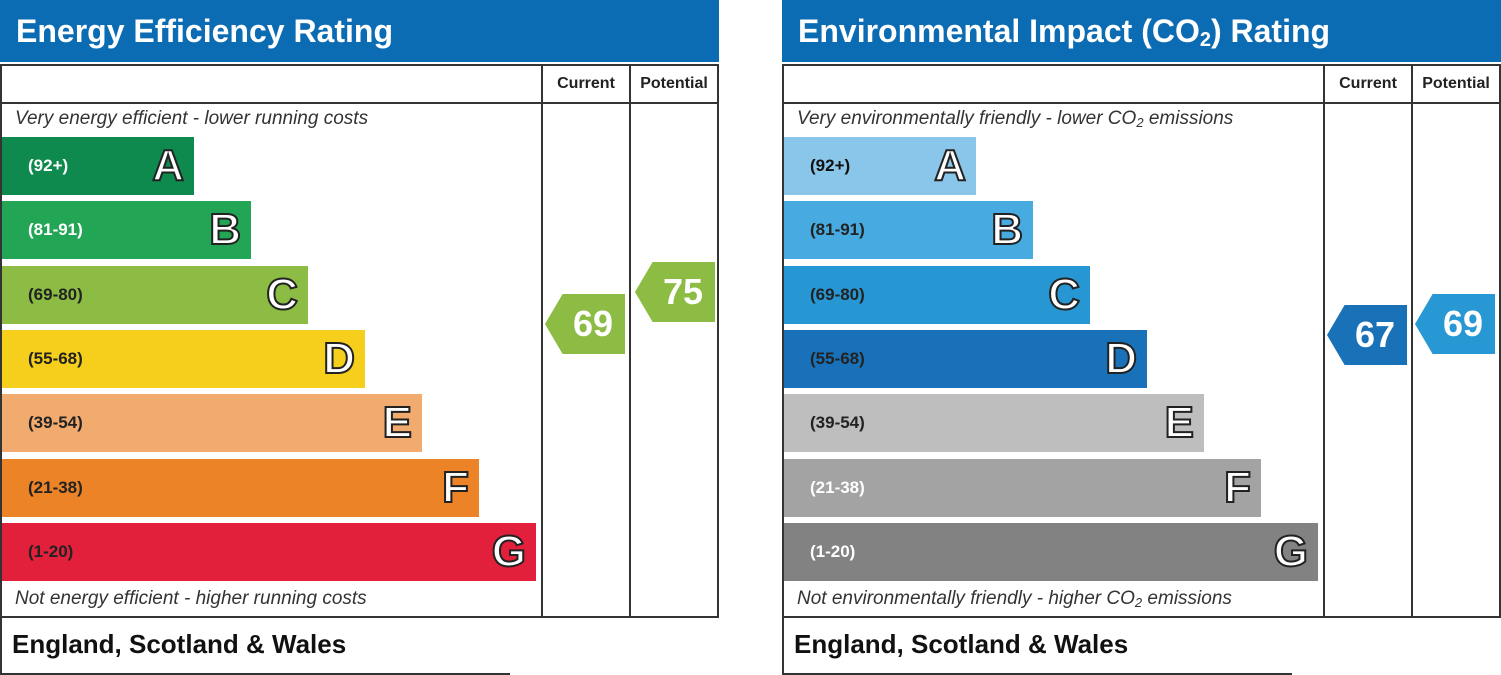  I want to click on panel-title: Environmental Impact (CO2) Rating, so click(1141, 31).